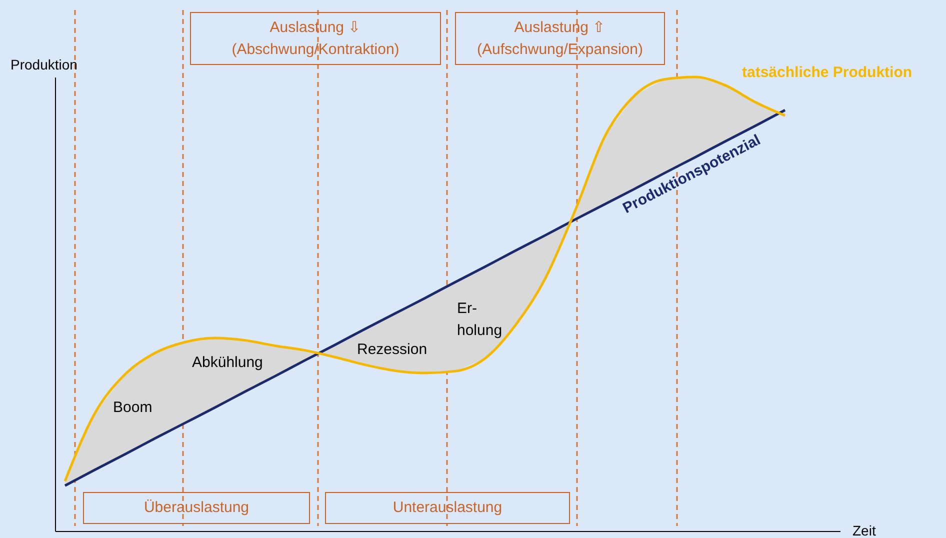 The width and height of the screenshot is (946, 538). What do you see at coordinates (392, 350) in the screenshot?
I see `annotation: Rezession` at bounding box center [392, 350].